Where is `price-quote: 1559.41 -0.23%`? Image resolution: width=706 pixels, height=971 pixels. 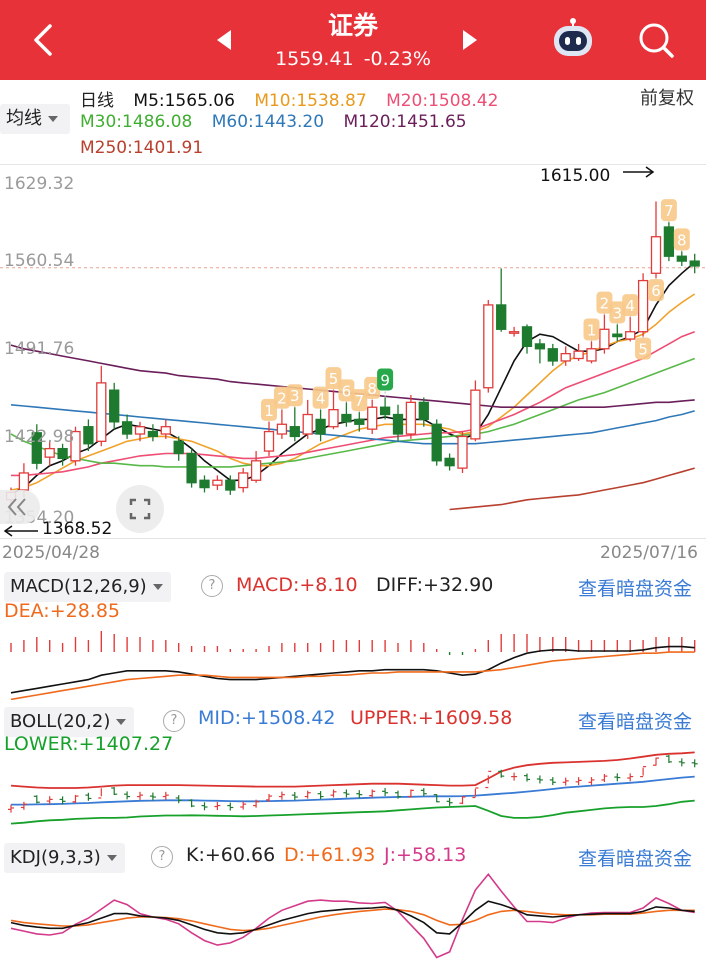
price-quote: 1559.41 -0.23% is located at coordinates (353, 59).